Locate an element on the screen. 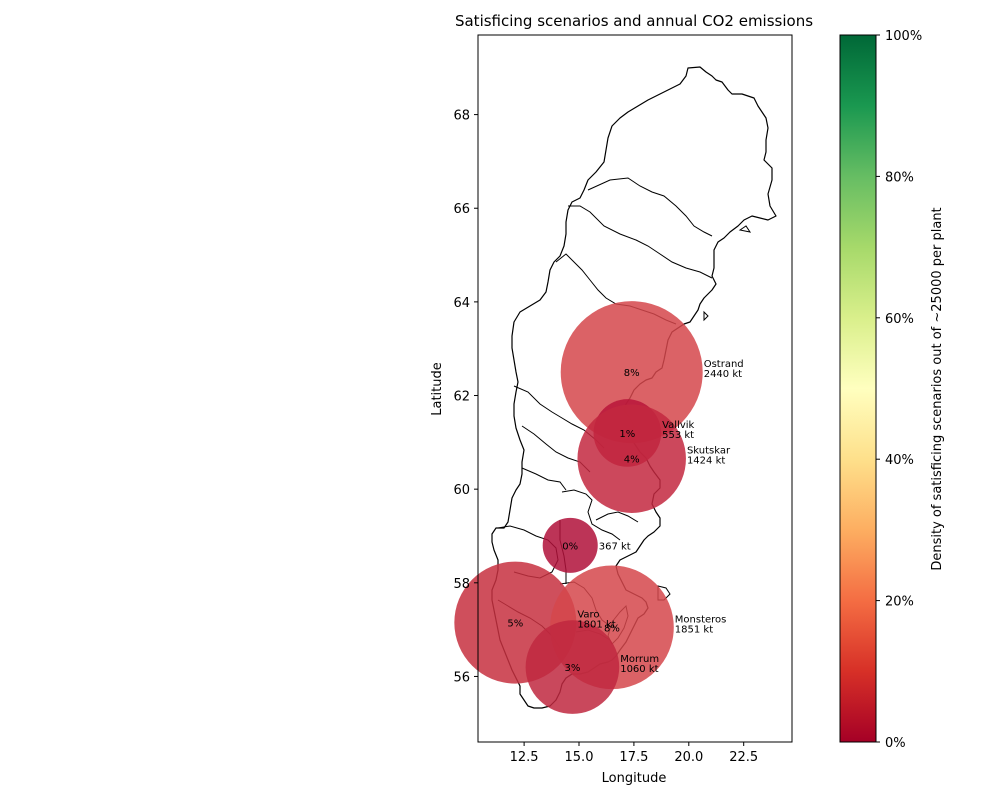 The width and height of the screenshot is (1000, 800). plant-name-label: Monsteros is located at coordinates (701, 619).